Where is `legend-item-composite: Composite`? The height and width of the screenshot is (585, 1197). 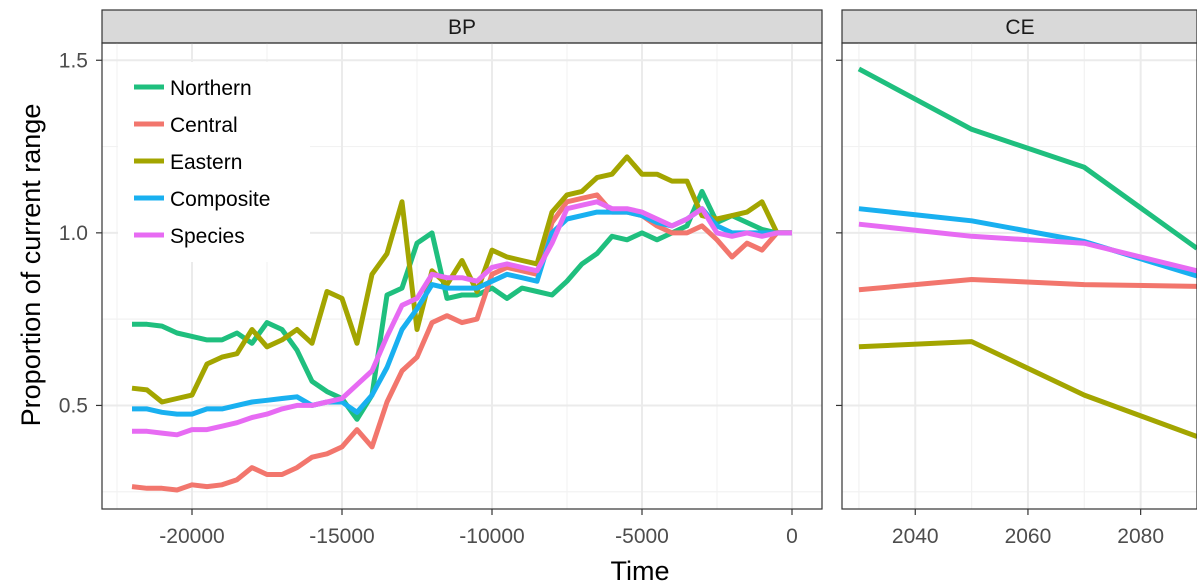
legend-item-composite: Composite is located at coordinates (202, 199).